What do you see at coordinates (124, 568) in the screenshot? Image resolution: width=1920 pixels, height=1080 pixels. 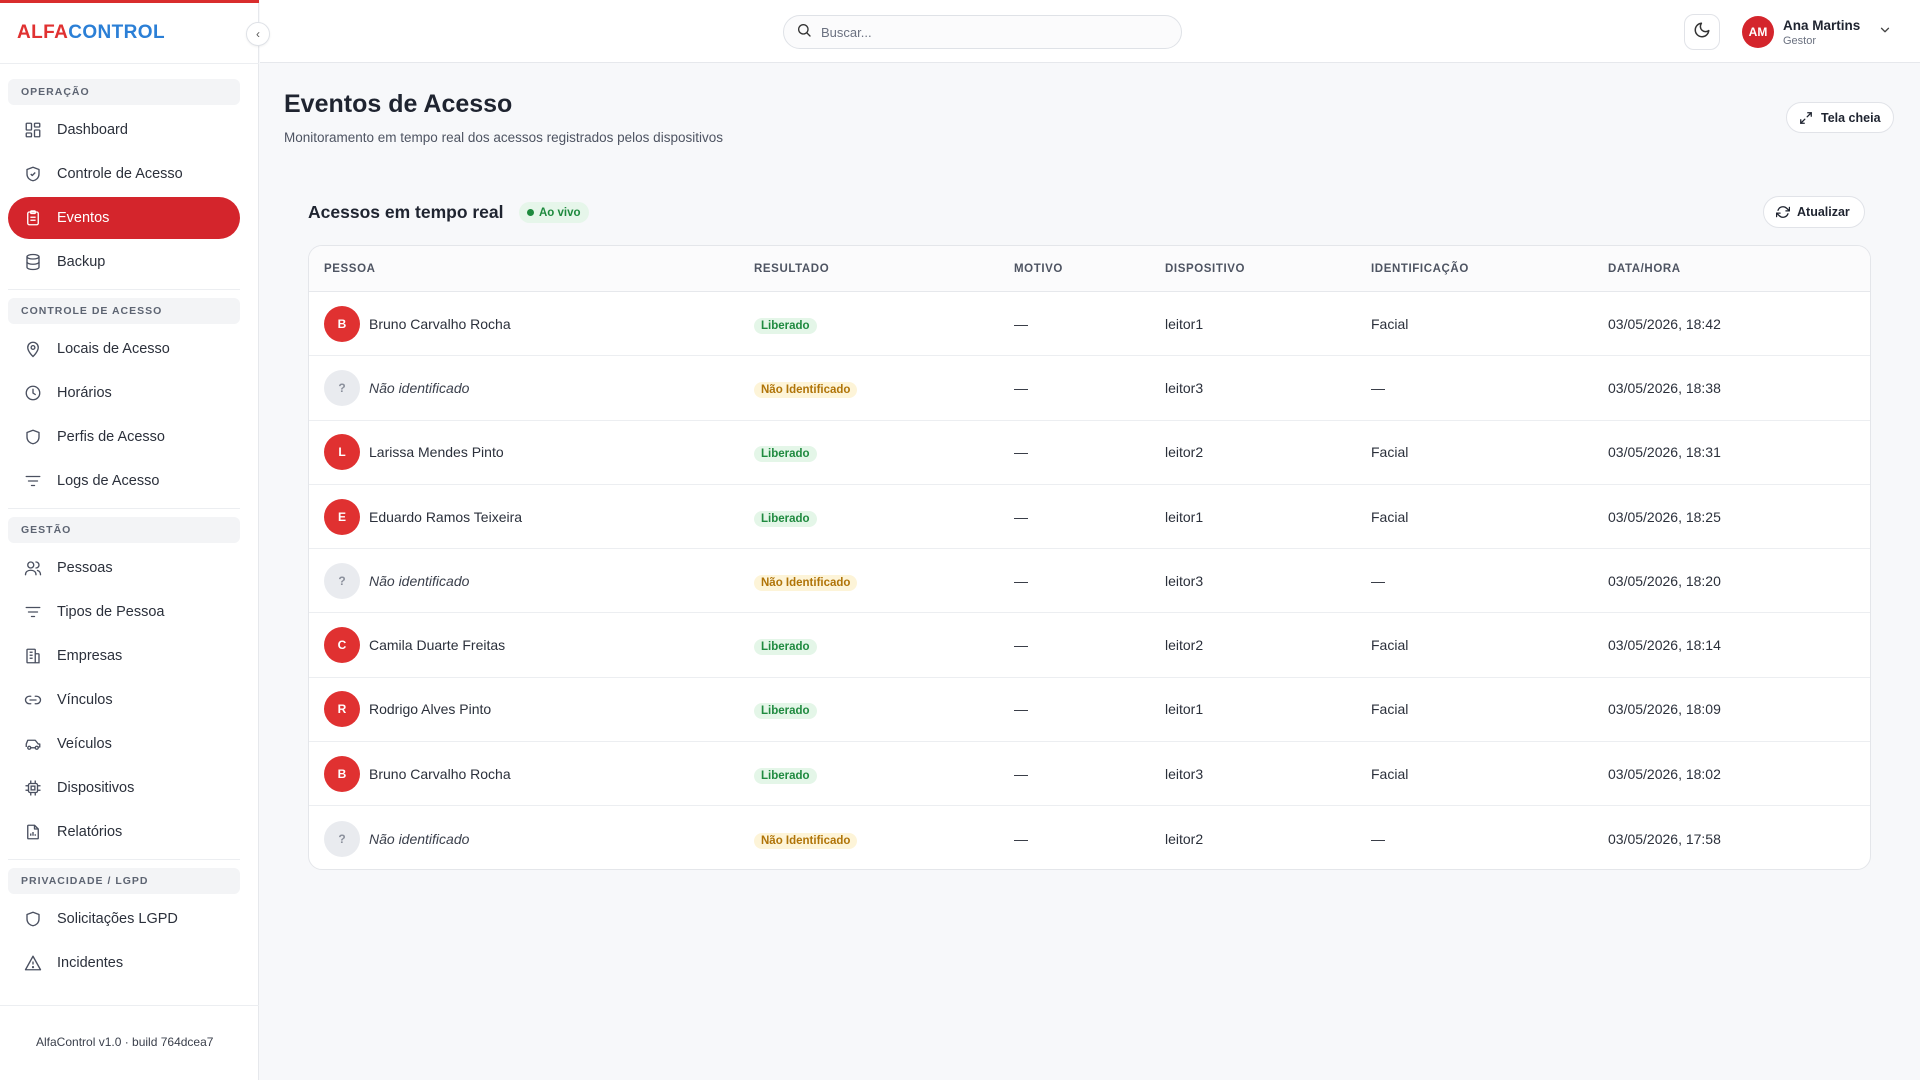 I see `sidebar-item-pessoas: Pessoas` at bounding box center [124, 568].